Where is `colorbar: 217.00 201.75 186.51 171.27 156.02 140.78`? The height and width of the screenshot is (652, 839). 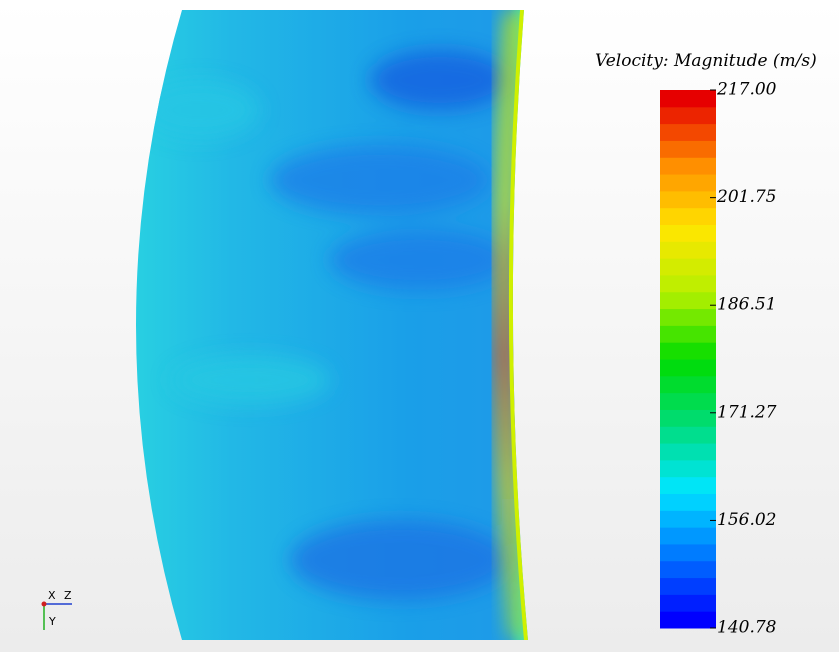 colorbar: 217.00 201.75 186.51 171.27 156.02 140.78 is located at coordinates (718, 359).